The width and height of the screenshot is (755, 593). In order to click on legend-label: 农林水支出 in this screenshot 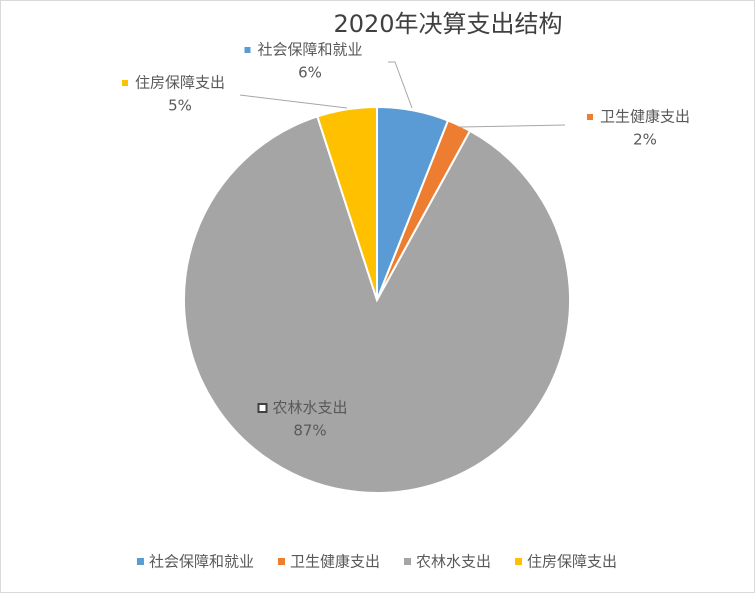, I will do `click(453, 562)`.